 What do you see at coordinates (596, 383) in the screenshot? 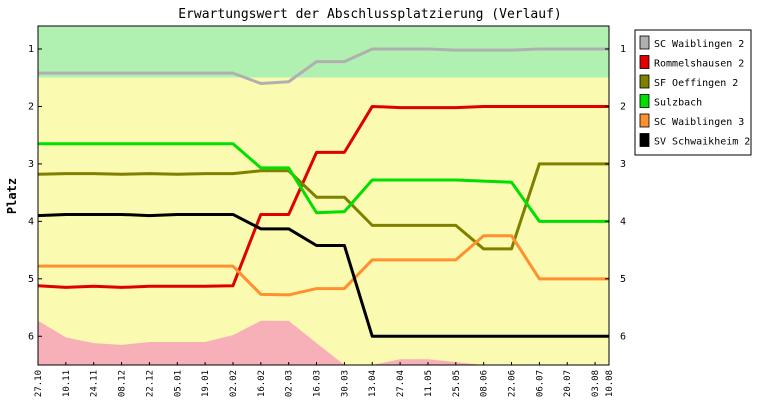
I see `x-tick-label: 03.08` at bounding box center [596, 383].